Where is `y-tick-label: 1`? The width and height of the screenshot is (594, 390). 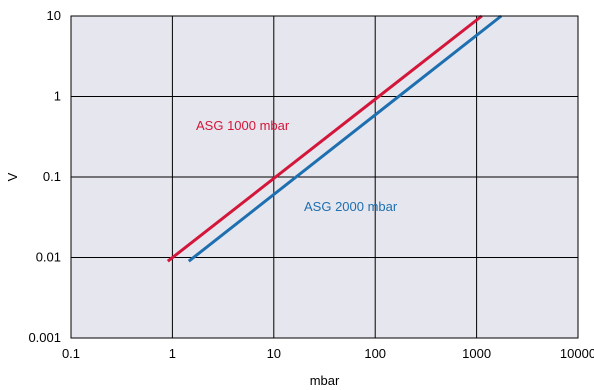
y-tick-label: 1 is located at coordinates (57, 96).